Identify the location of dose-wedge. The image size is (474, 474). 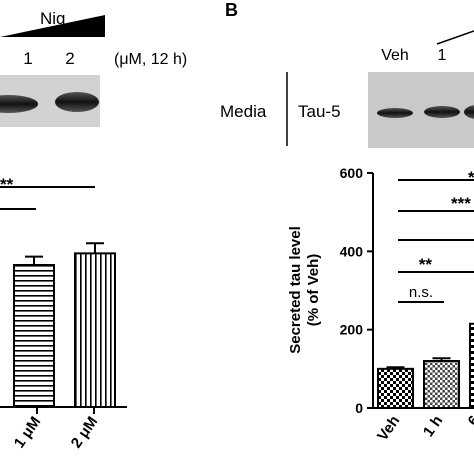
(52, 26).